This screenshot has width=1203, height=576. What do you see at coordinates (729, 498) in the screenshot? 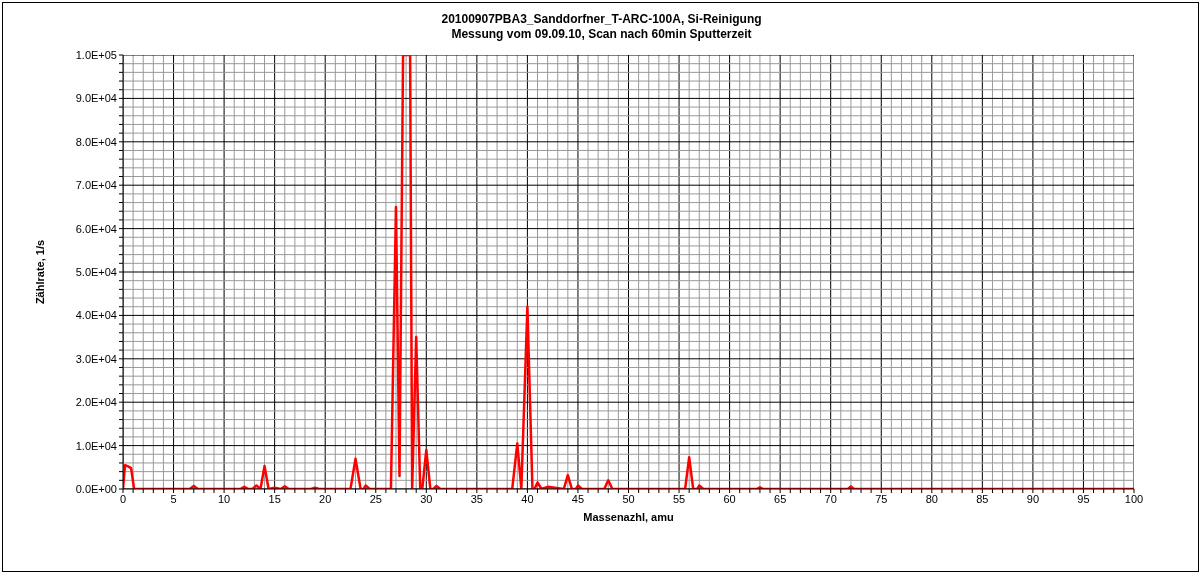
I see `x-tick-label: 60` at bounding box center [729, 498].